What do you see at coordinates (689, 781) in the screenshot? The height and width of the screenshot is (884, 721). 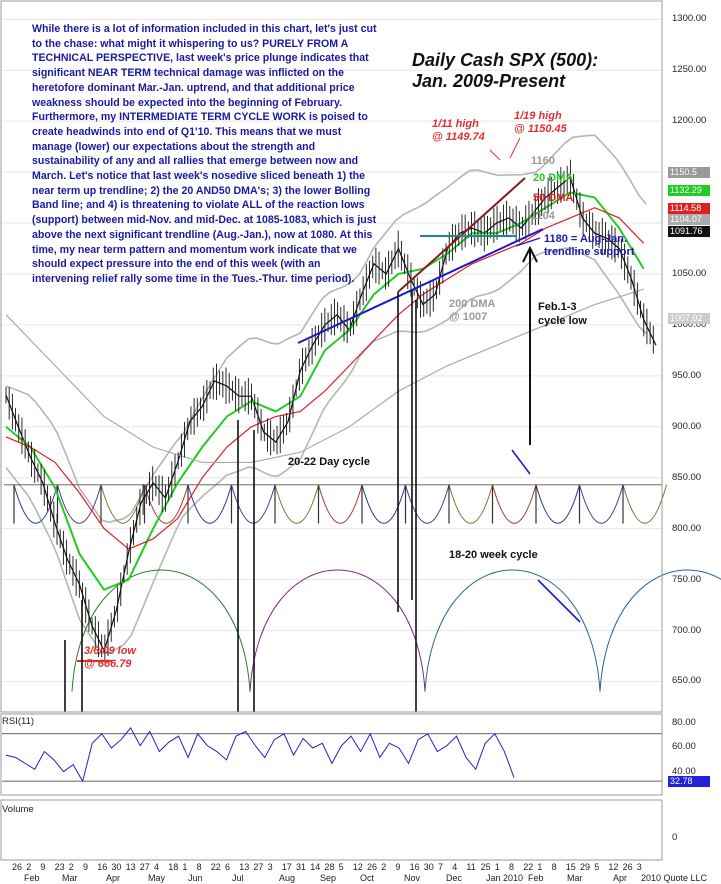 I see `rsi-current-tag: 32.78` at bounding box center [689, 781].